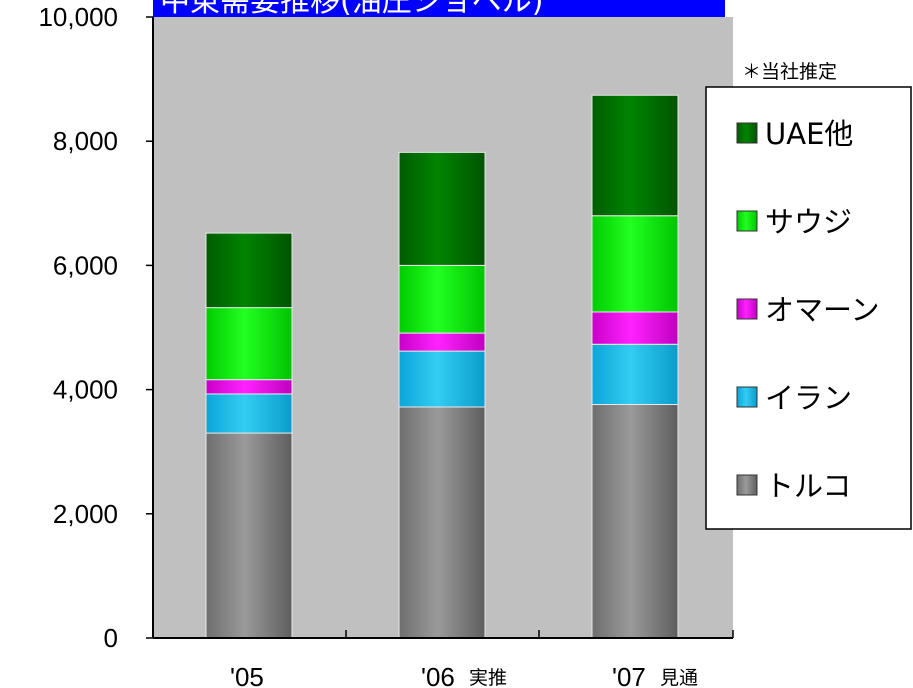  I want to click on bar-segment-s2-c1, so click(442, 342).